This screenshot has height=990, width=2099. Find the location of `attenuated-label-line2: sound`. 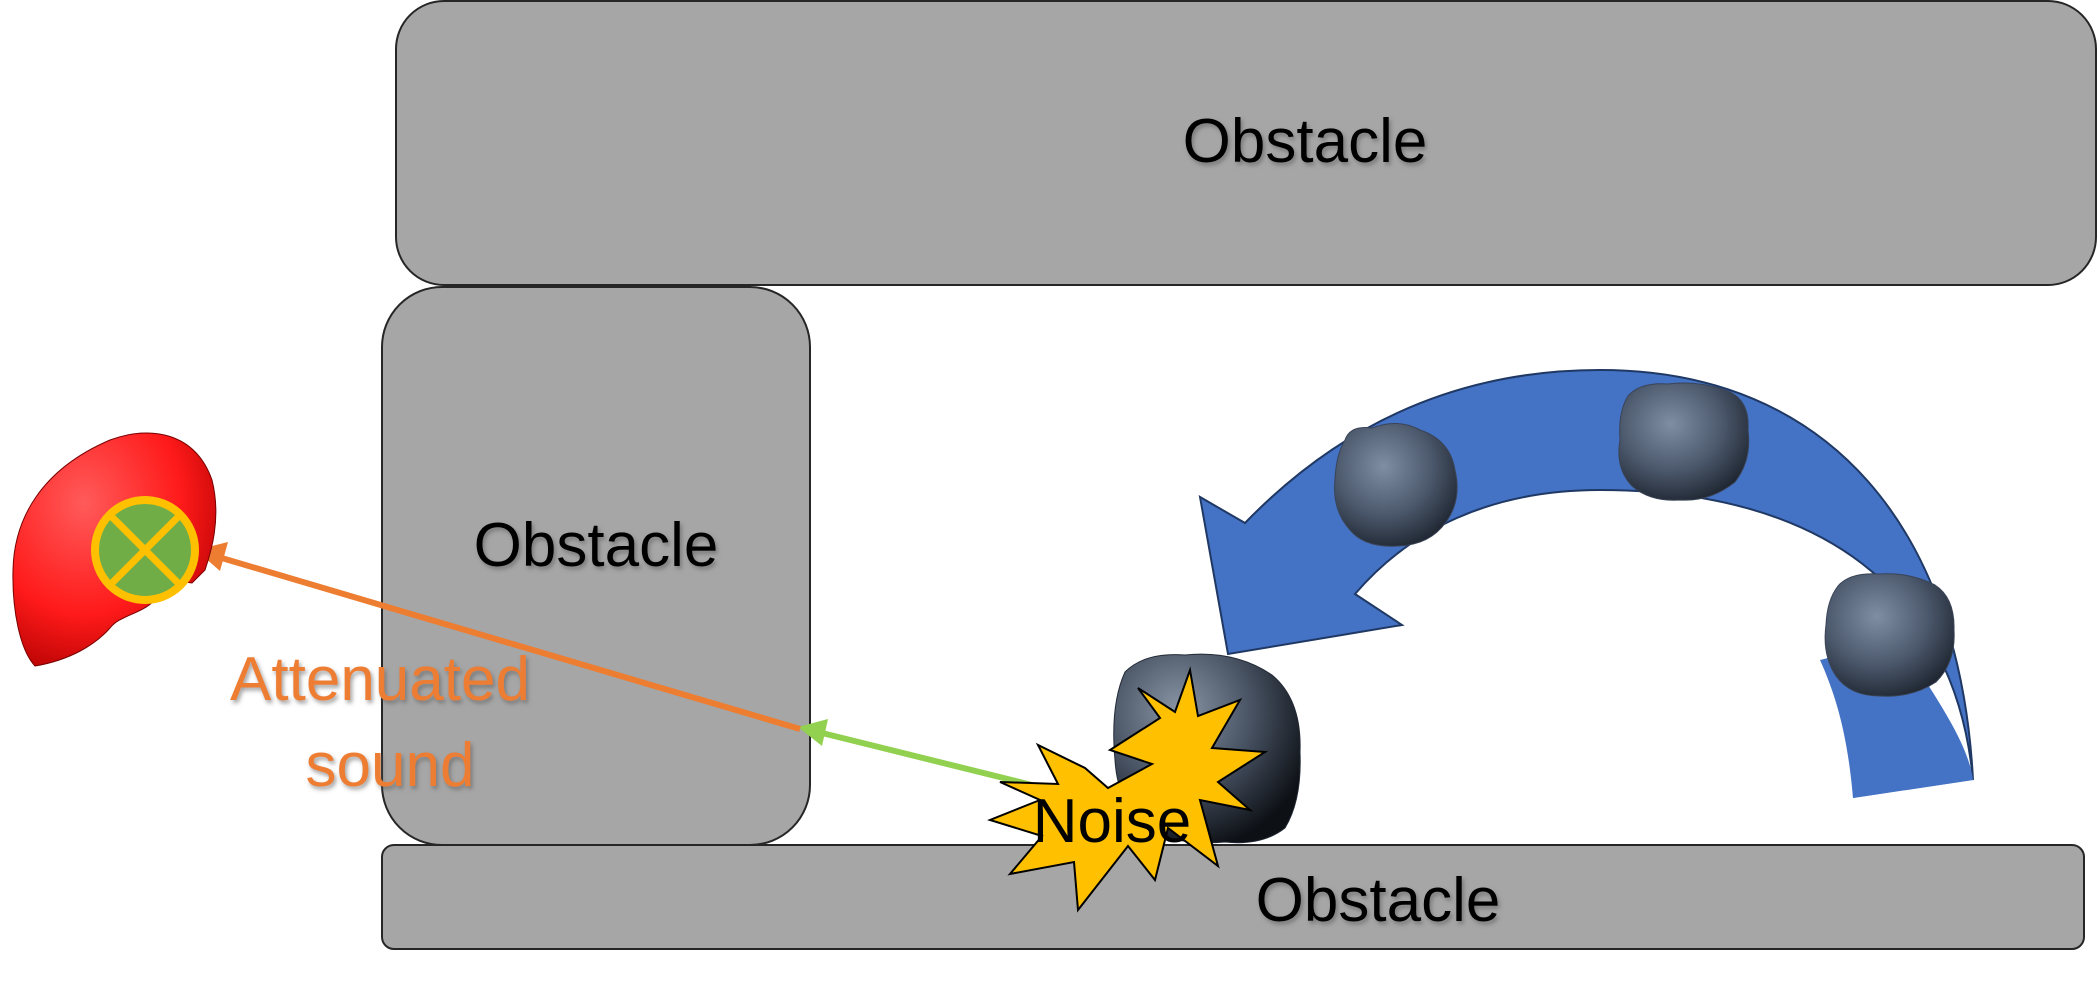

attenuated-label-line2: sound is located at coordinates (390, 765).